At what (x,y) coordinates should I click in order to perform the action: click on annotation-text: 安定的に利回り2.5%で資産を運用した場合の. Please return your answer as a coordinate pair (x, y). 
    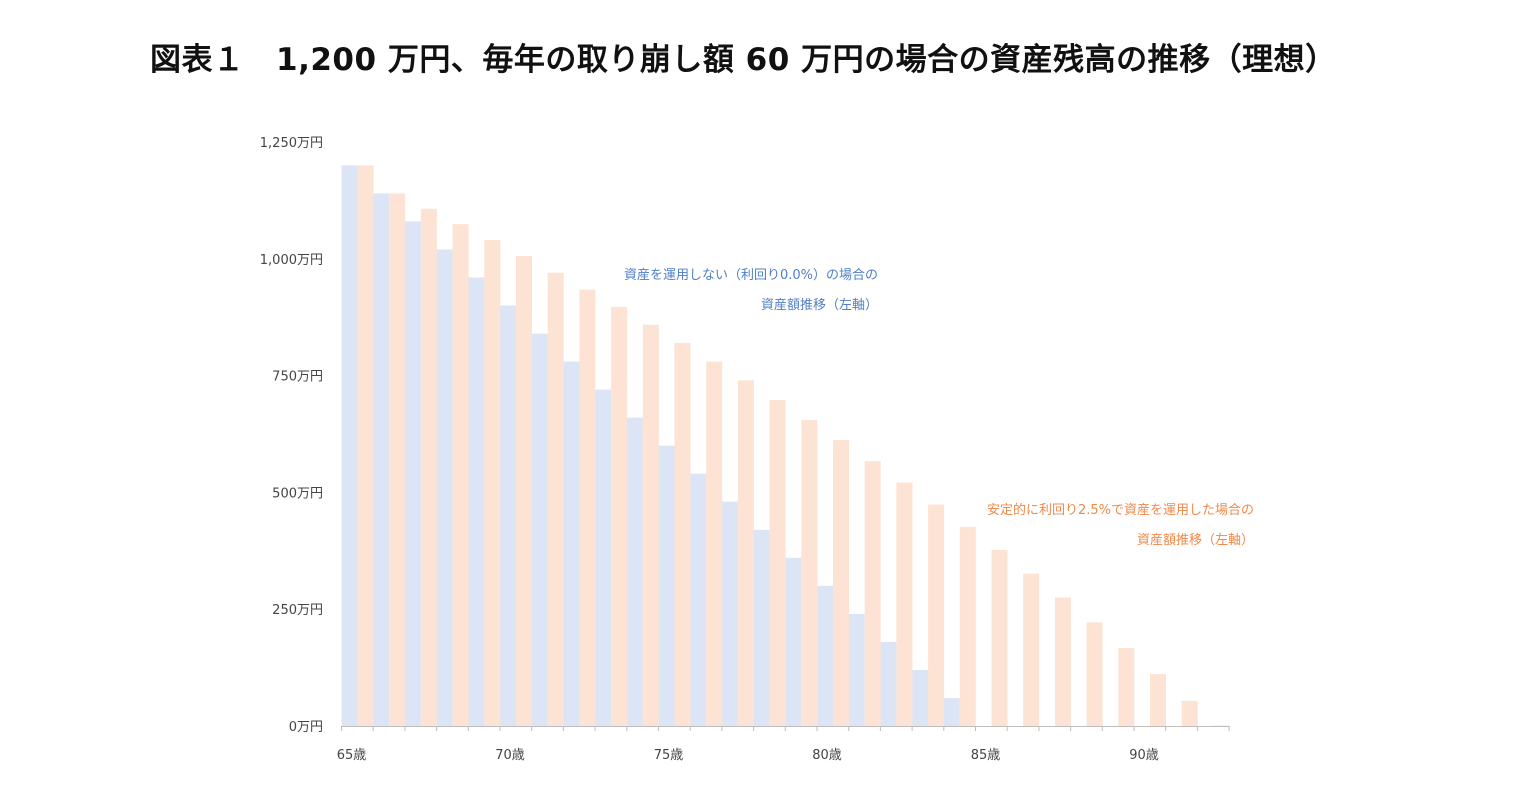
    Looking at the image, I should click on (1120, 510).